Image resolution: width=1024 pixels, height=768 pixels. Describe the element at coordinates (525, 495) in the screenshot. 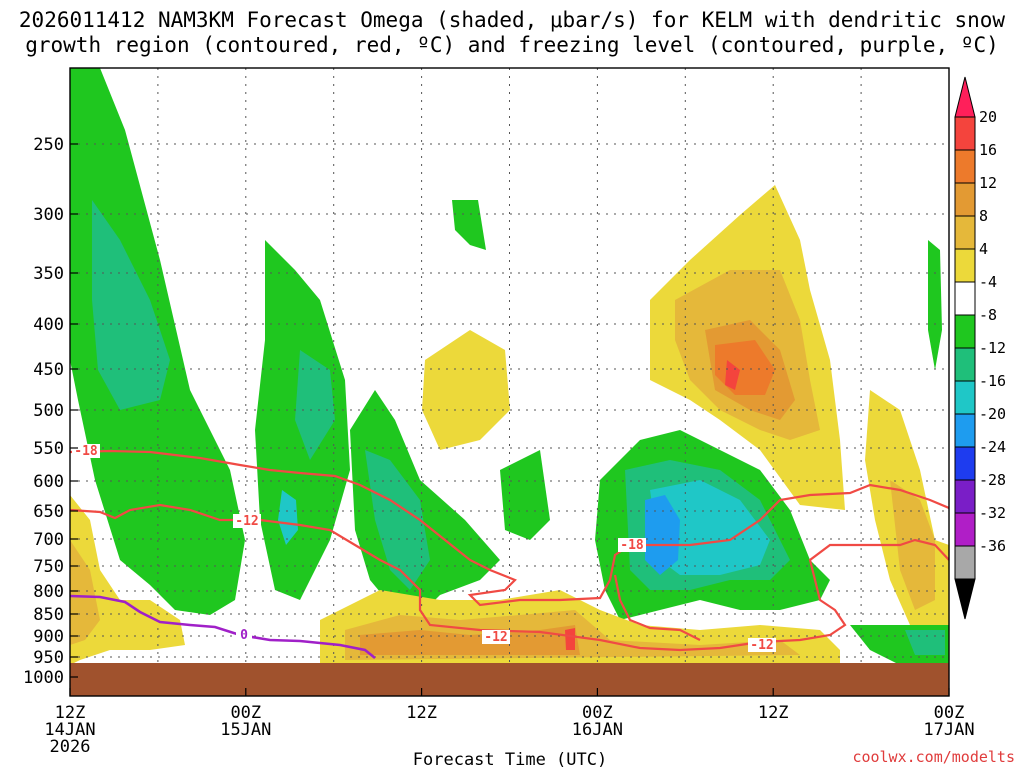

I see `omega-region-green-slot` at that location.